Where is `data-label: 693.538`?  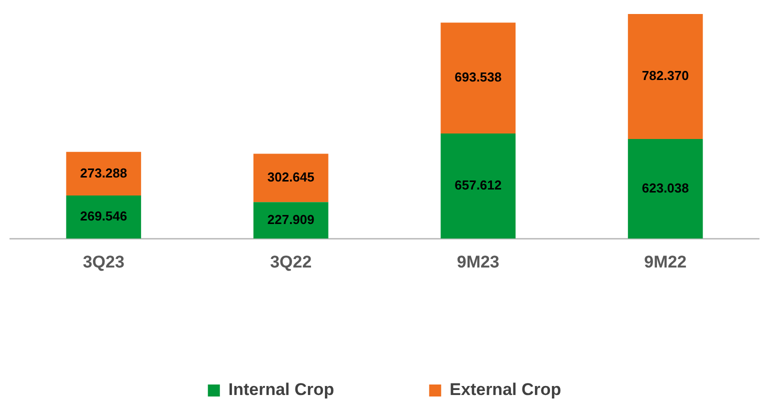
data-label: 693.538 is located at coordinates (478, 77).